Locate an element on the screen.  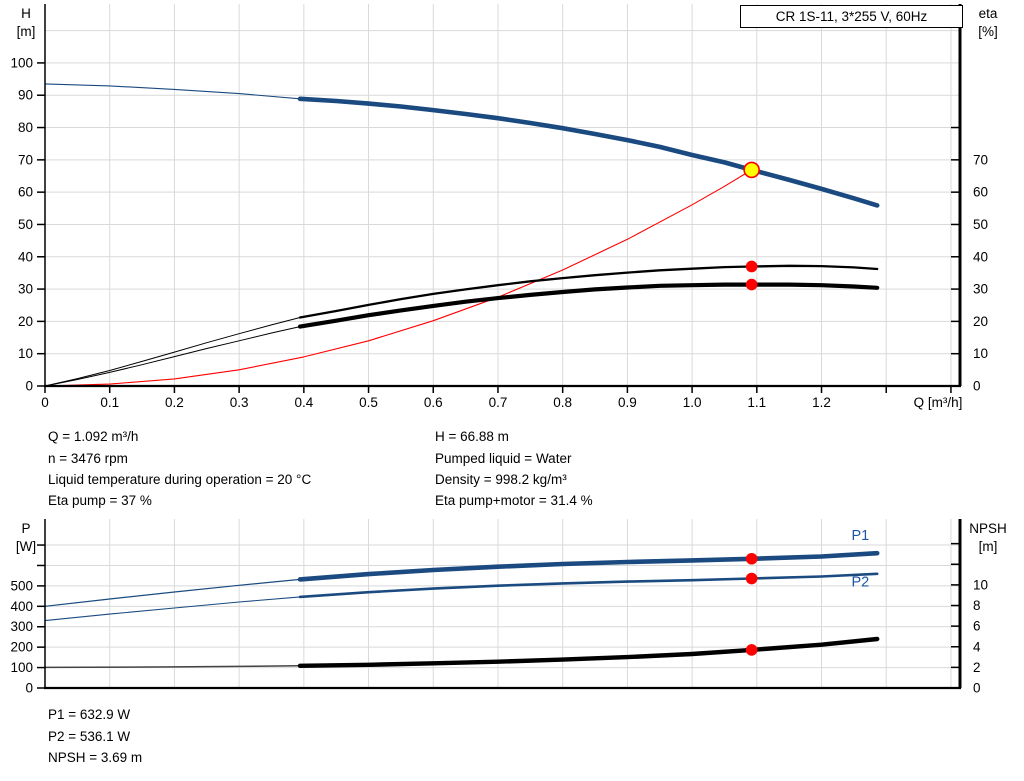
x-tick-label: 0 is located at coordinates (45, 402).